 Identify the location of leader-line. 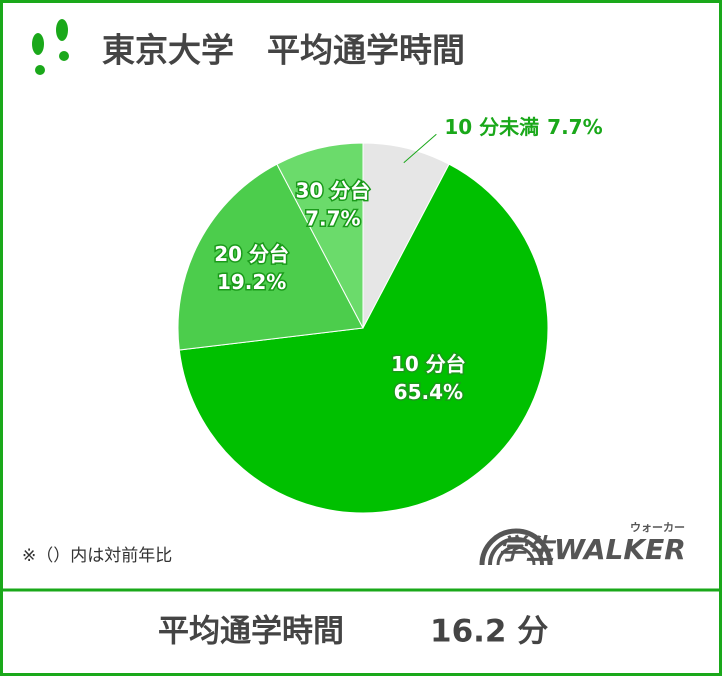
(420, 148).